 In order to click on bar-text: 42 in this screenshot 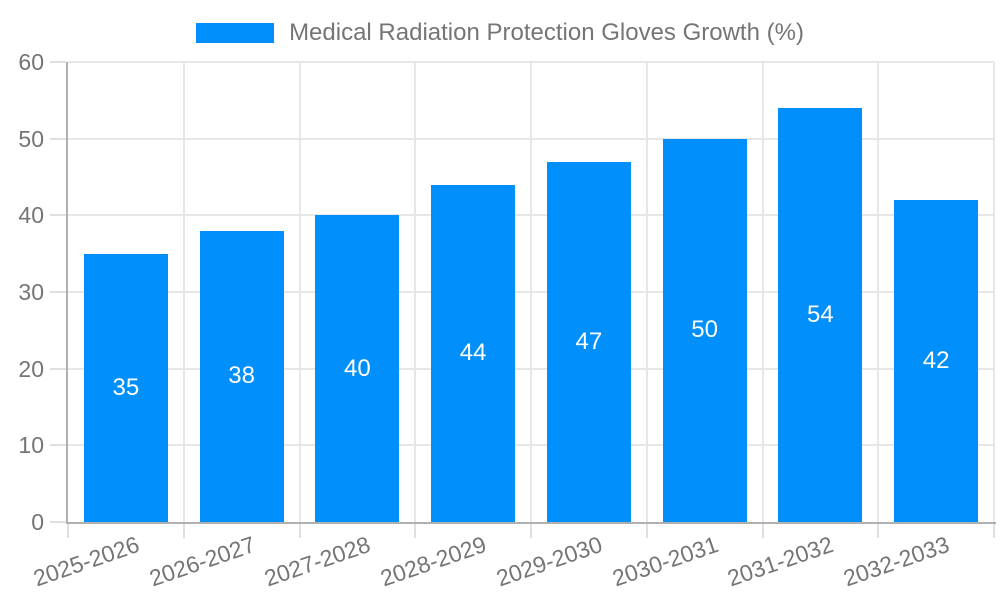, I will do `click(936, 360)`.